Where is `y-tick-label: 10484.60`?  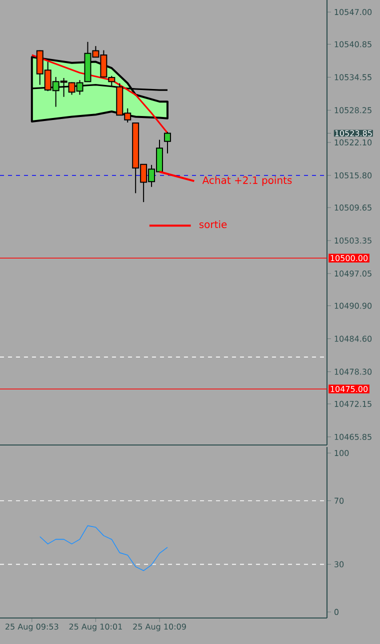
y-tick-label: 10484.60 is located at coordinates (353, 339).